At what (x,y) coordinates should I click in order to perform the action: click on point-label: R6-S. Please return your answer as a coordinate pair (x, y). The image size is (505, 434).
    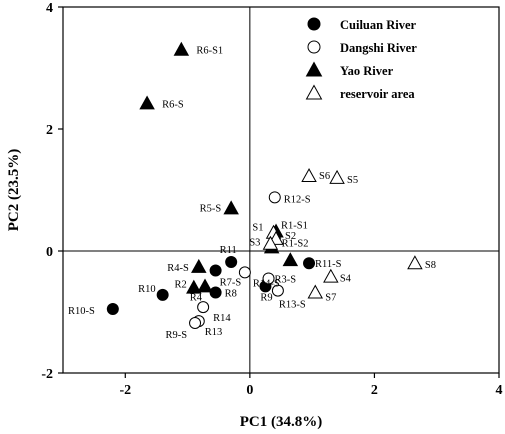
    Looking at the image, I should click on (173, 104).